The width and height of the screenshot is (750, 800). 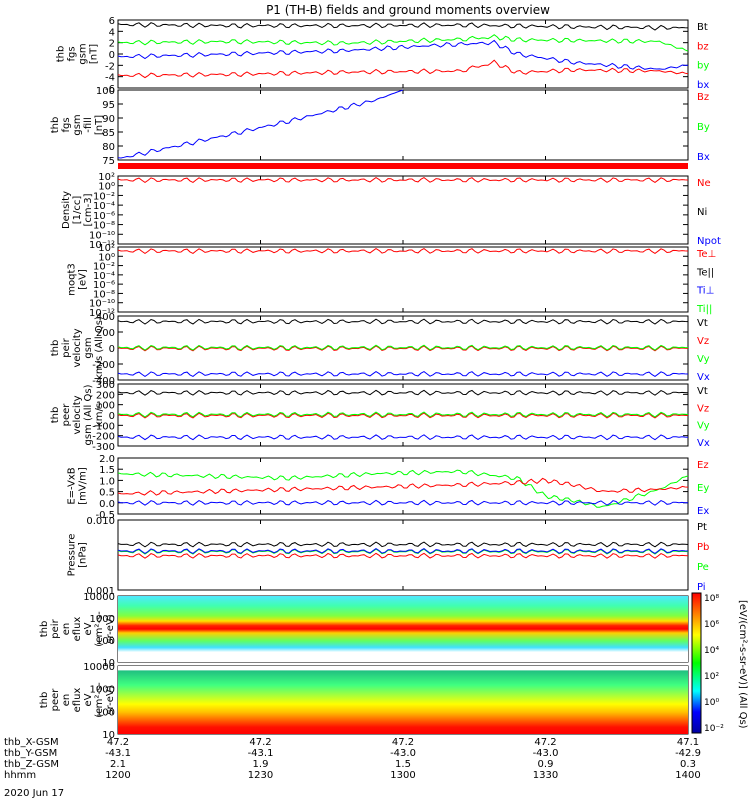 What do you see at coordinates (102, 235) in the screenshot?
I see `y-tick-label: 10⁻¹⁰` at bounding box center [102, 235].